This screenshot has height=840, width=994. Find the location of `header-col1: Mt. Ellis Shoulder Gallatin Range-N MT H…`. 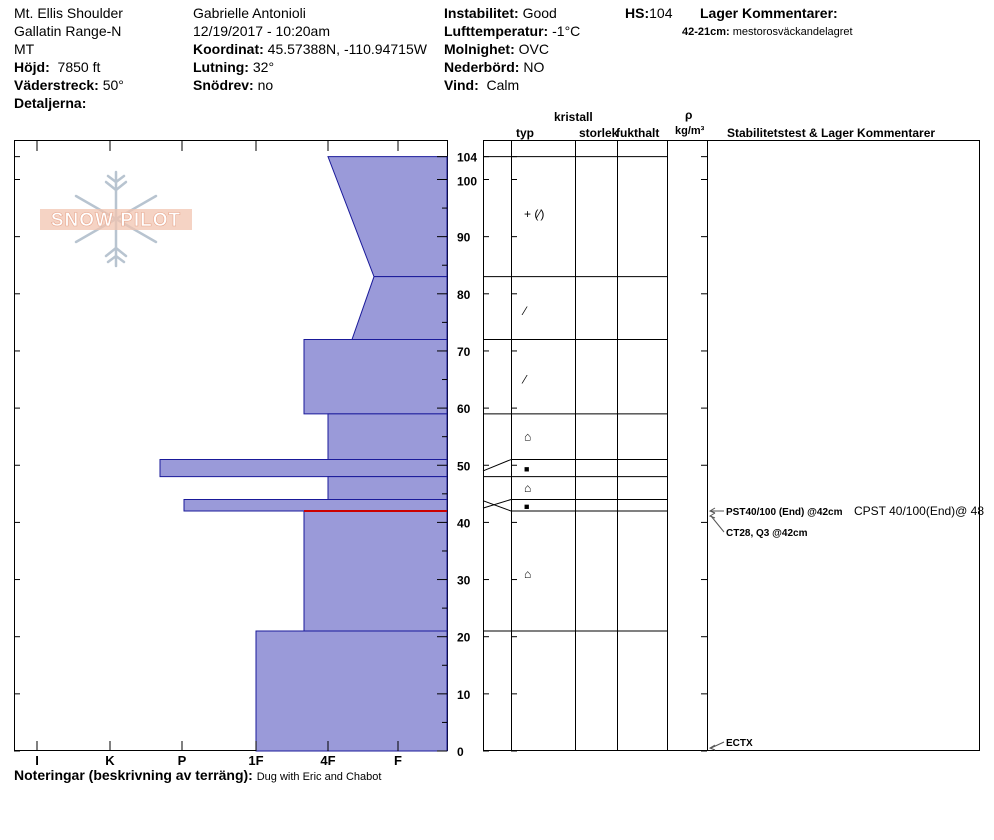

header-col1: Mt. Ellis Shoulder Gallatin Range-N MT H… is located at coordinates (69, 58).